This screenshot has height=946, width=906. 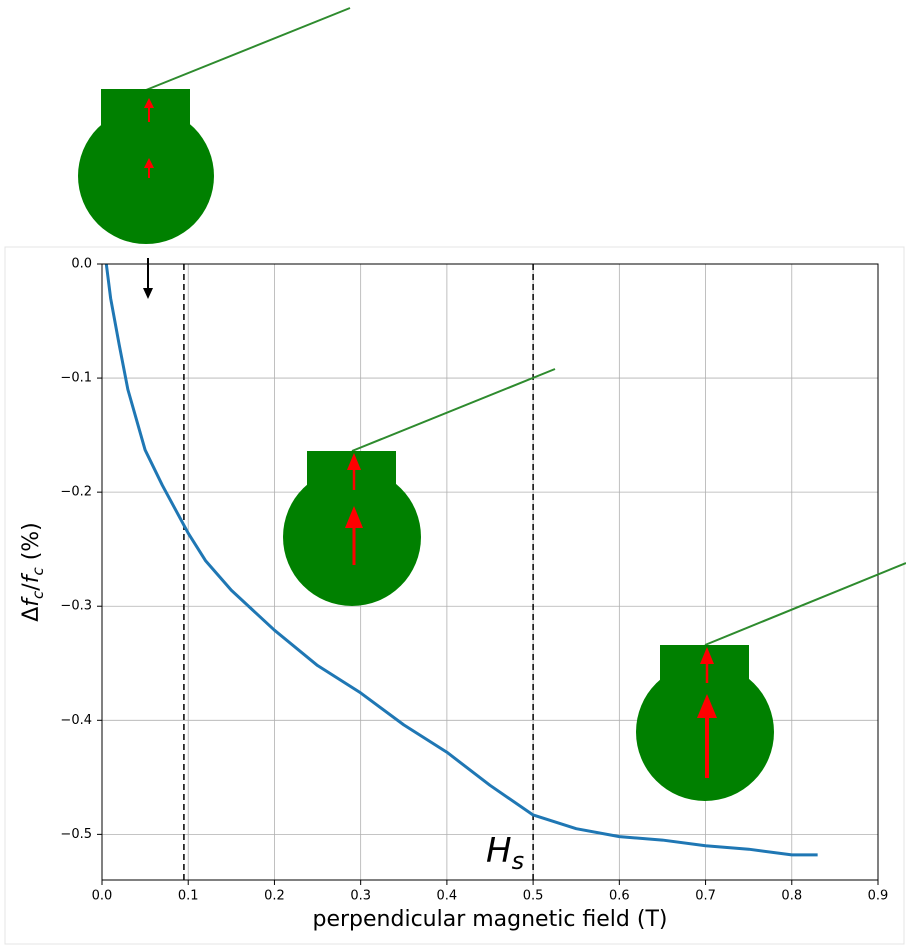 I want to click on y-tick-label: −0.5, so click(x=76, y=834).